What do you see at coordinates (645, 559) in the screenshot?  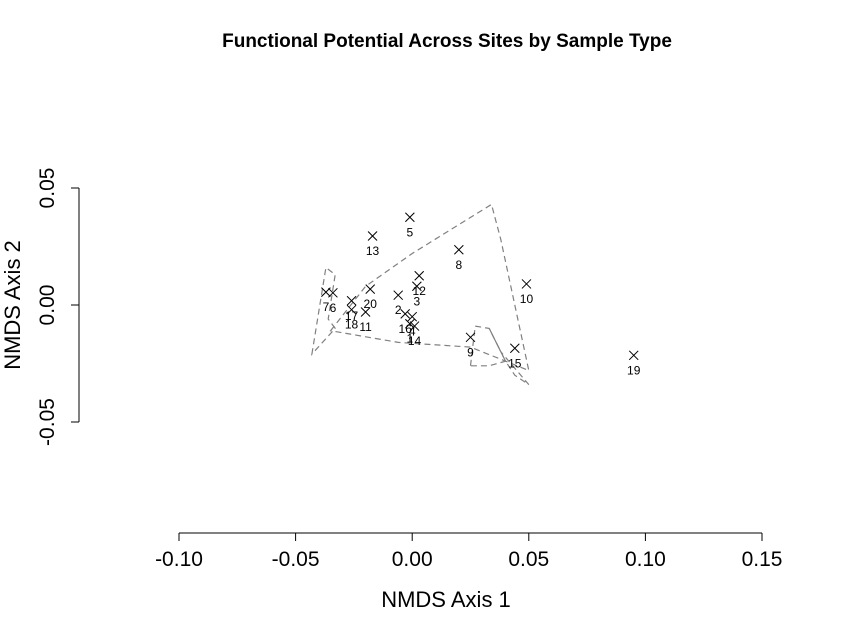 I see `x-tick-label: 0.10` at bounding box center [645, 559].